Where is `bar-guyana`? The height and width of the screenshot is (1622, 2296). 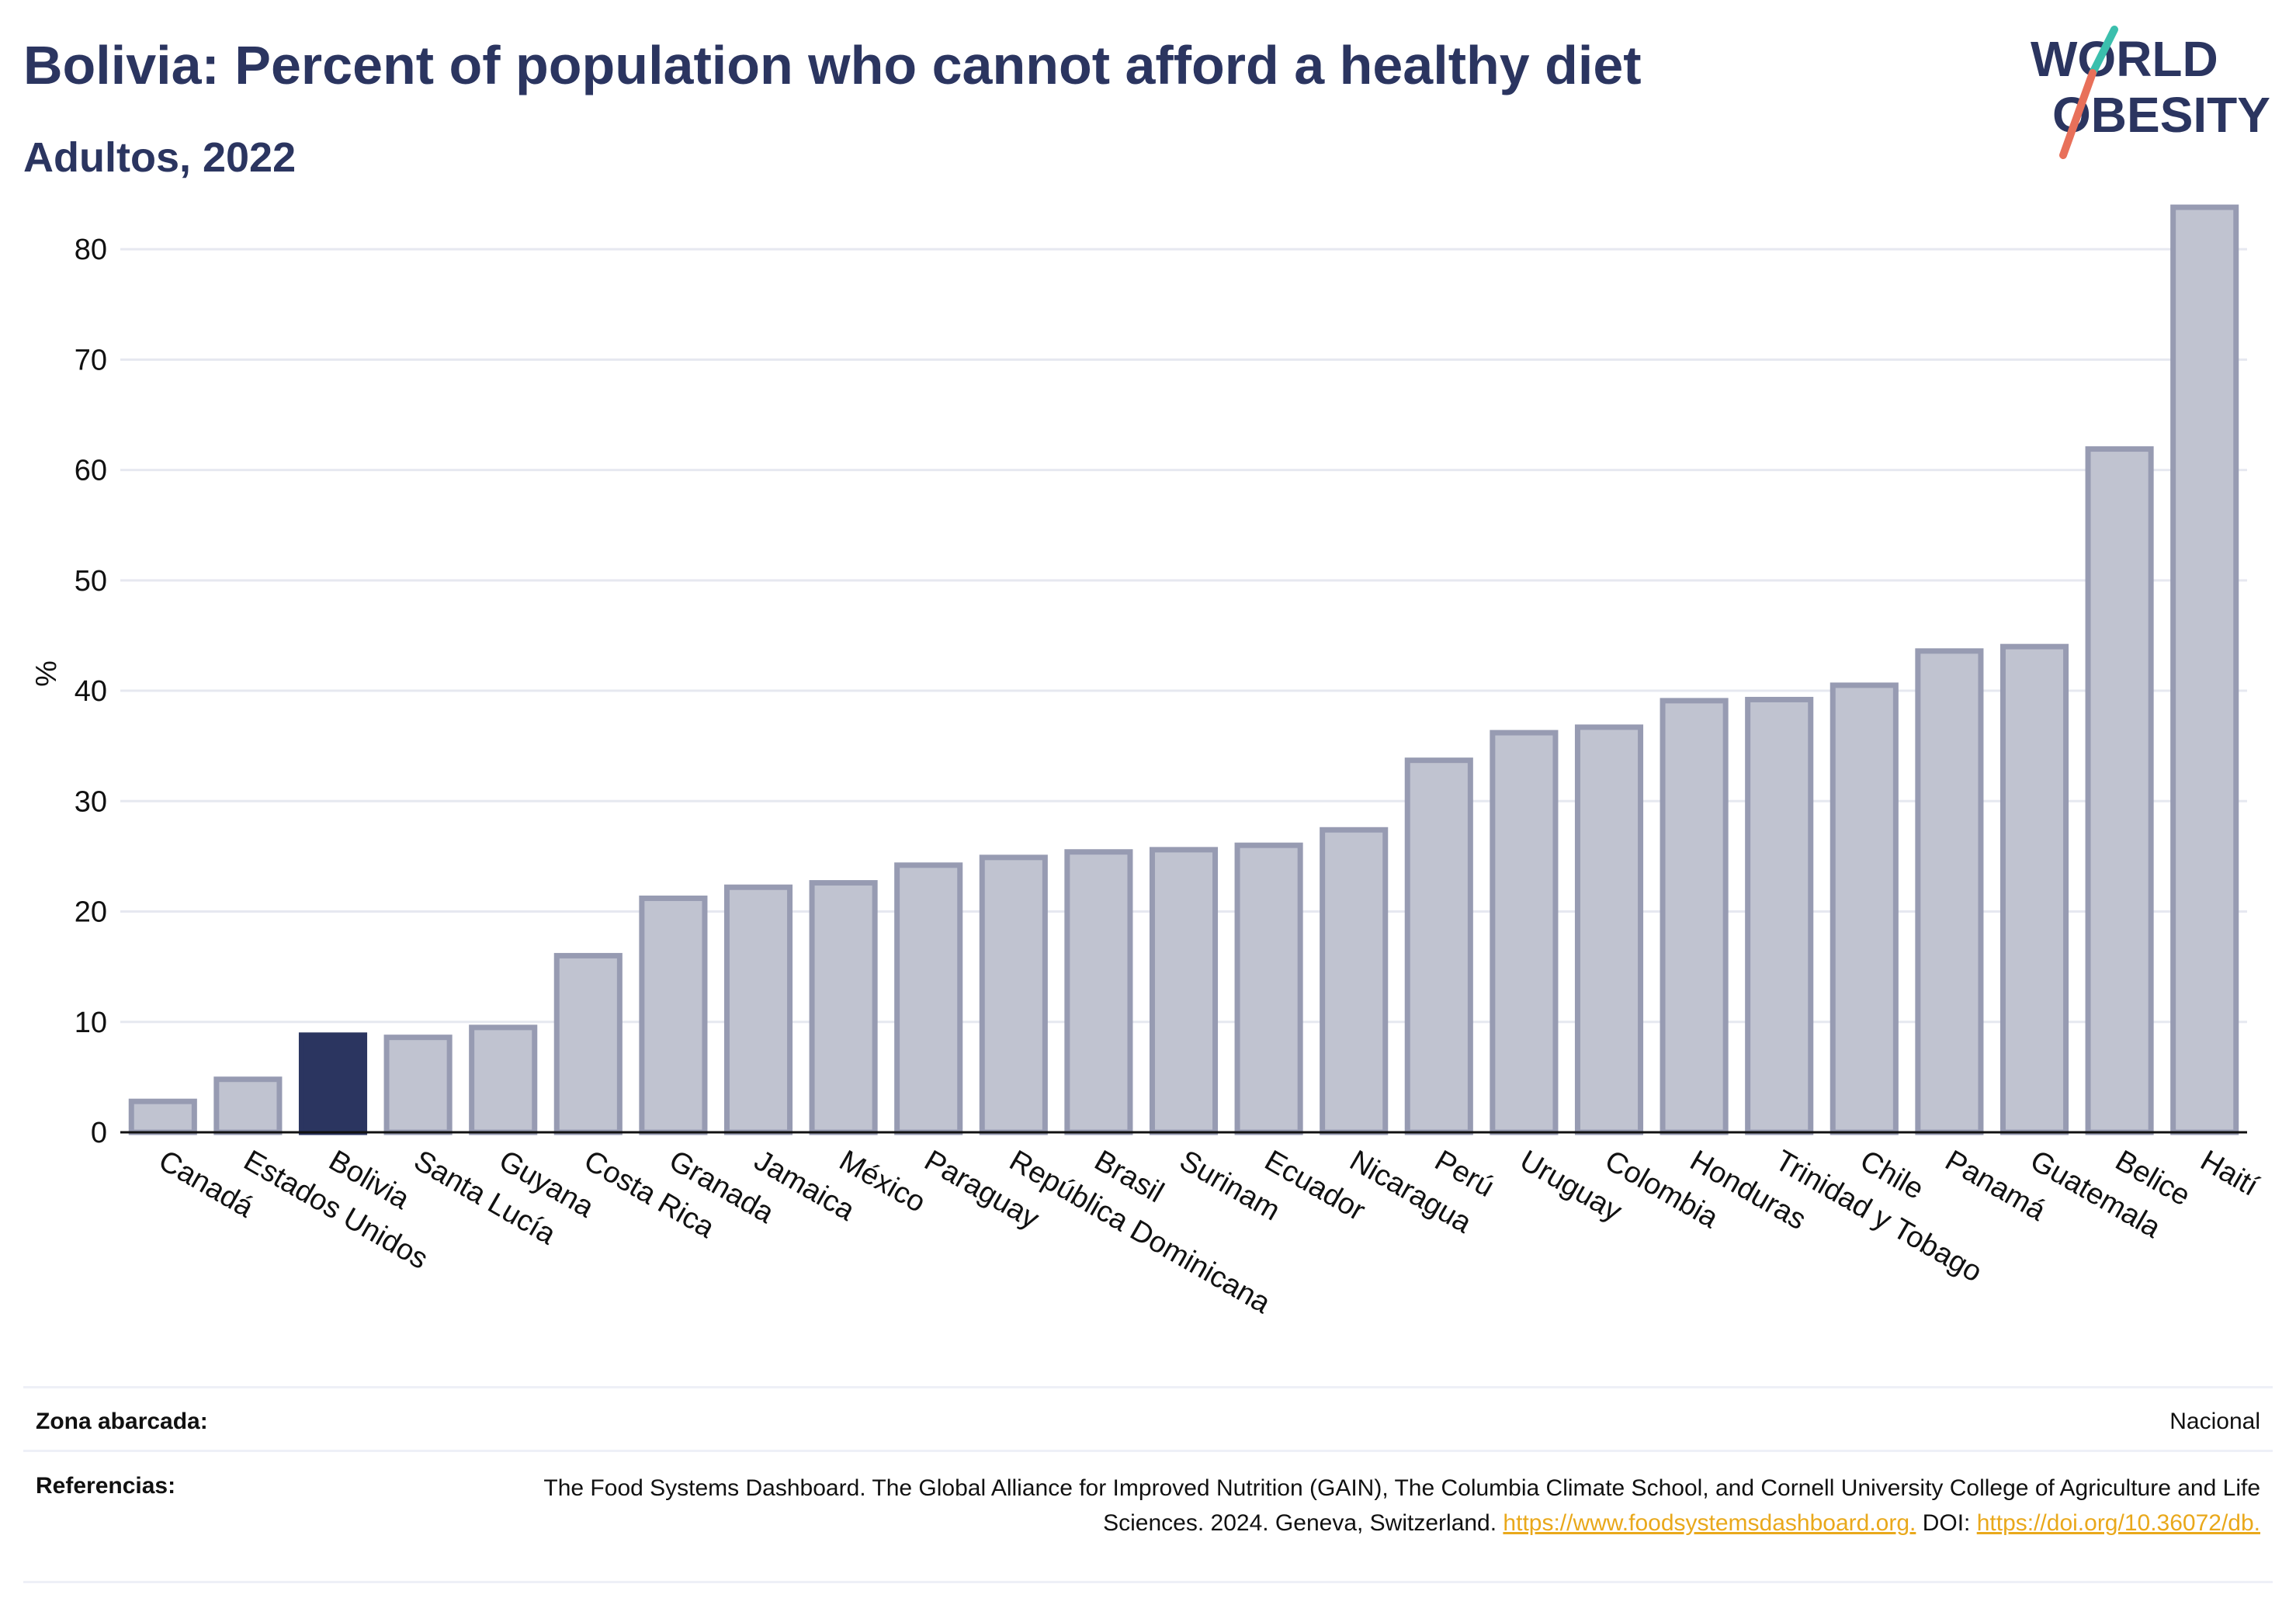 bar-guyana is located at coordinates (503, 1079).